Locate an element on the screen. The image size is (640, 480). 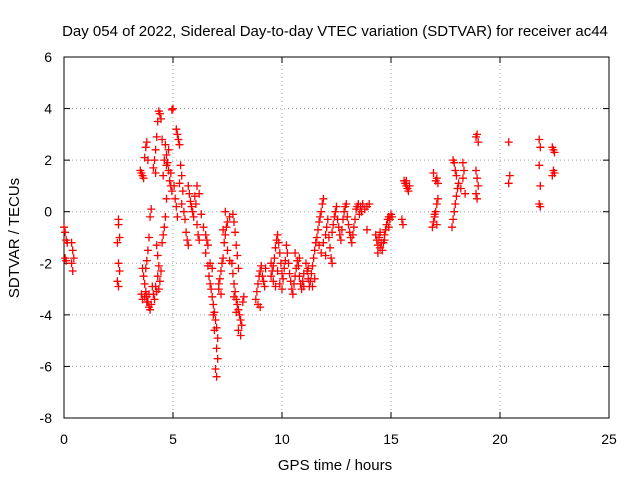
x-tick-label: 5 is located at coordinates (173, 439).